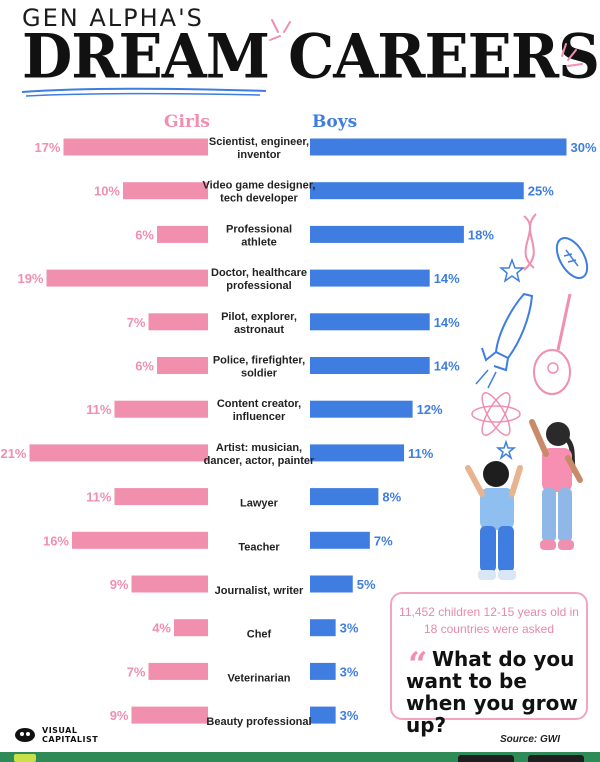  What do you see at coordinates (161, 628) in the screenshot?
I see `girls-value-label: 4%` at bounding box center [161, 628].